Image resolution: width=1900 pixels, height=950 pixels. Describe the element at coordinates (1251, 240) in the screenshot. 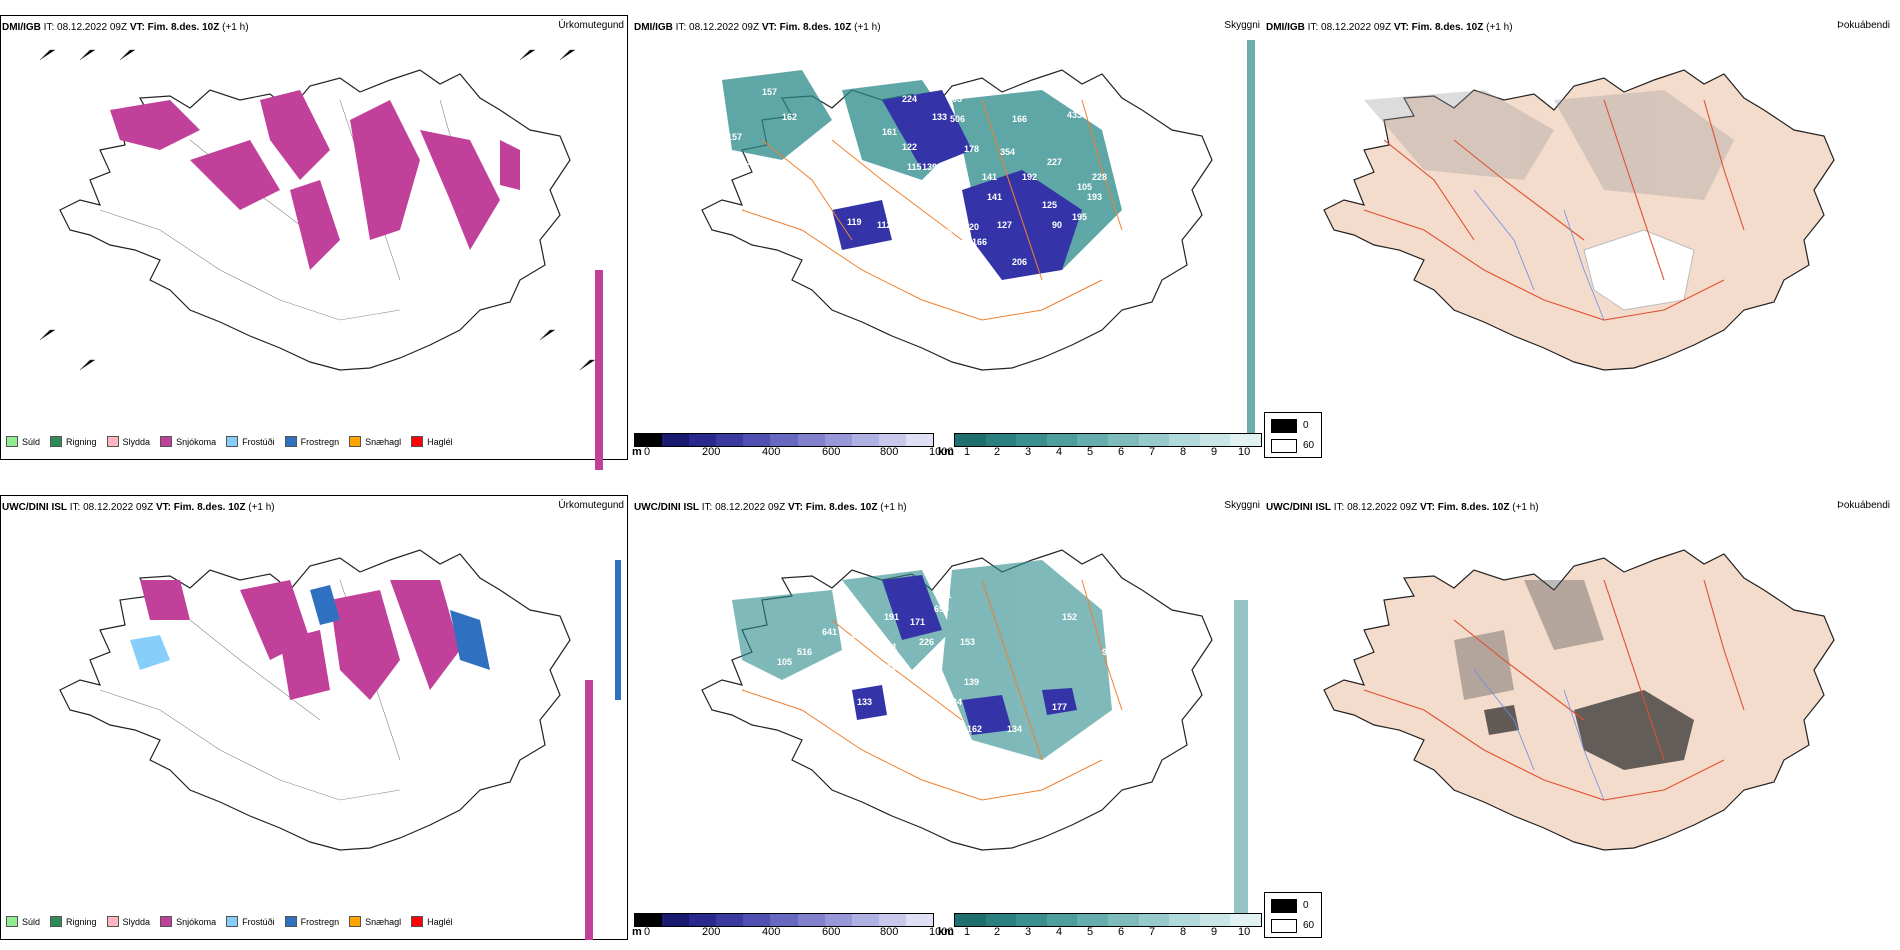

I see `visibility-strip` at that location.